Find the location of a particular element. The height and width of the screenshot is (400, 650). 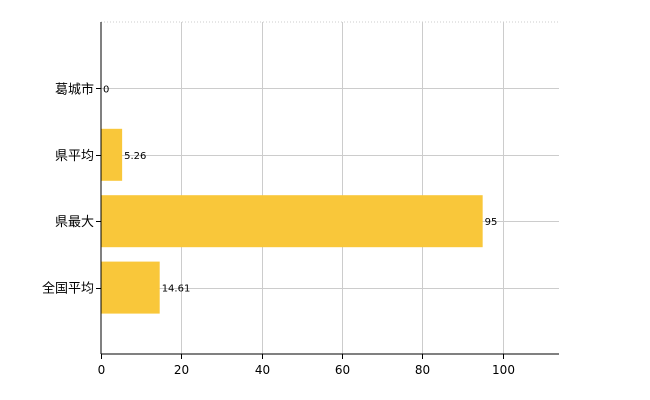

x-tick-label: 80 is located at coordinates (422, 370).